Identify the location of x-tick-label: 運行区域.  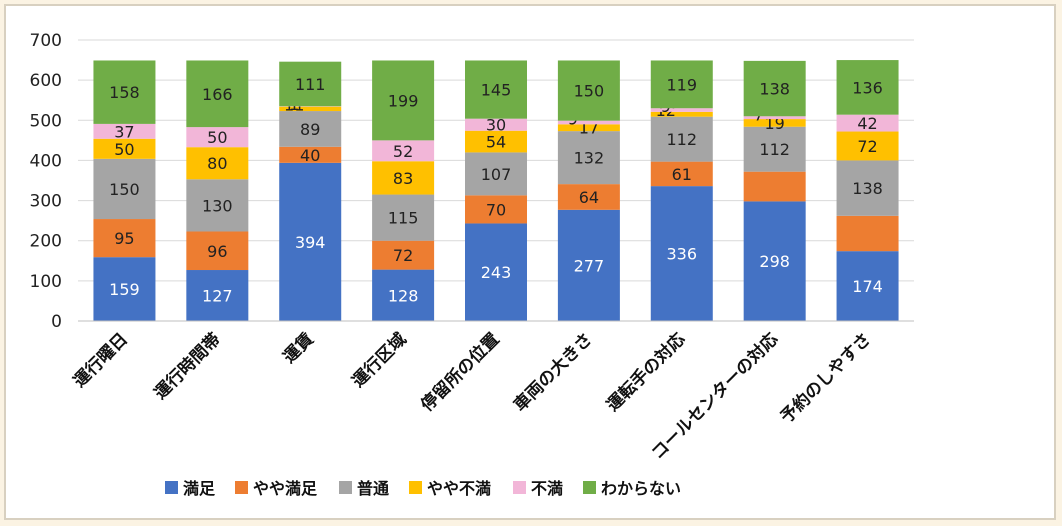
(379, 360).